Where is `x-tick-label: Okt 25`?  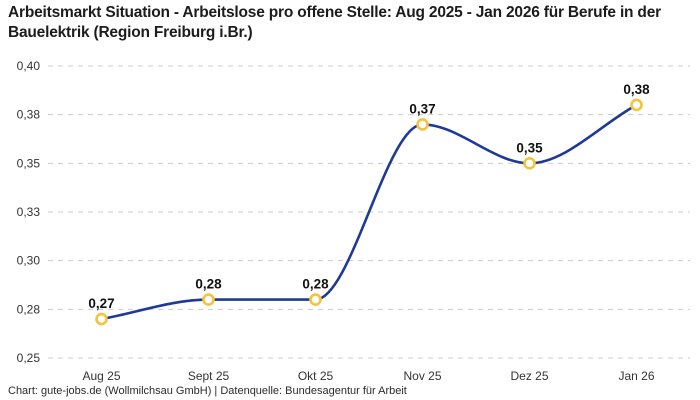
x-tick-label: Okt 25 is located at coordinates (316, 376).